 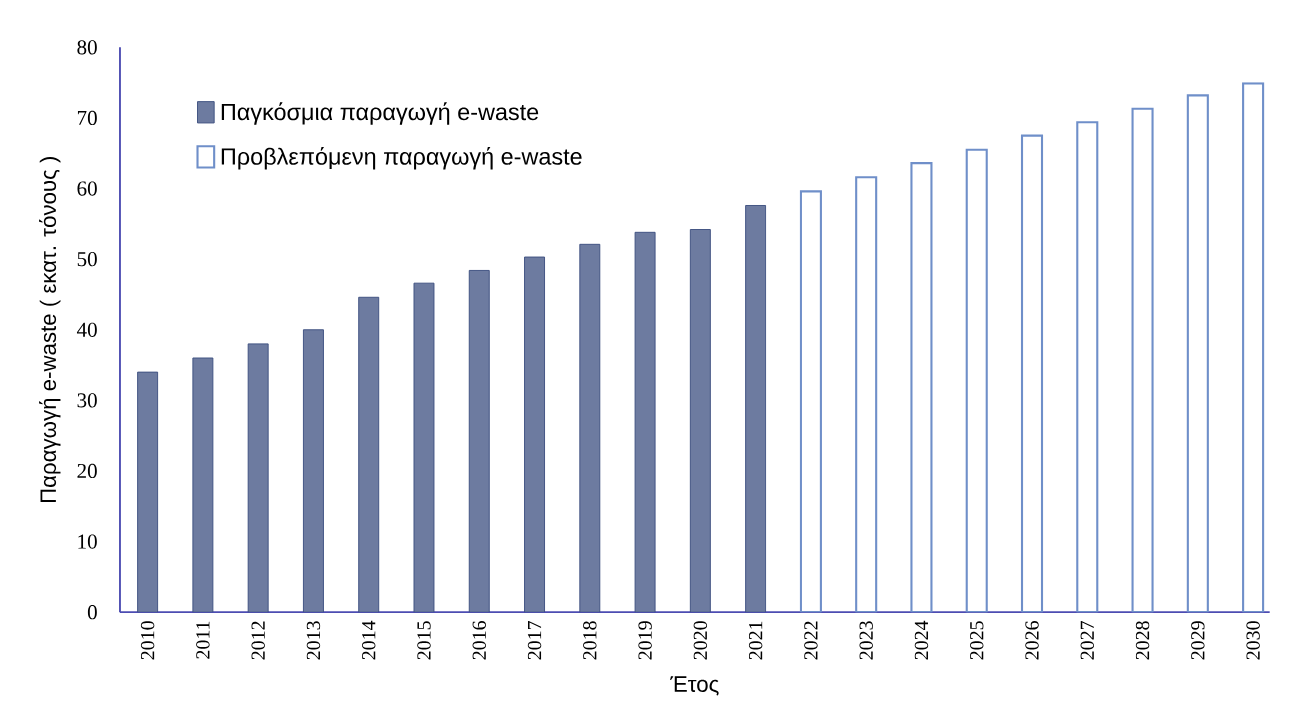 I want to click on y-tick-label: 70, so click(x=87, y=118).